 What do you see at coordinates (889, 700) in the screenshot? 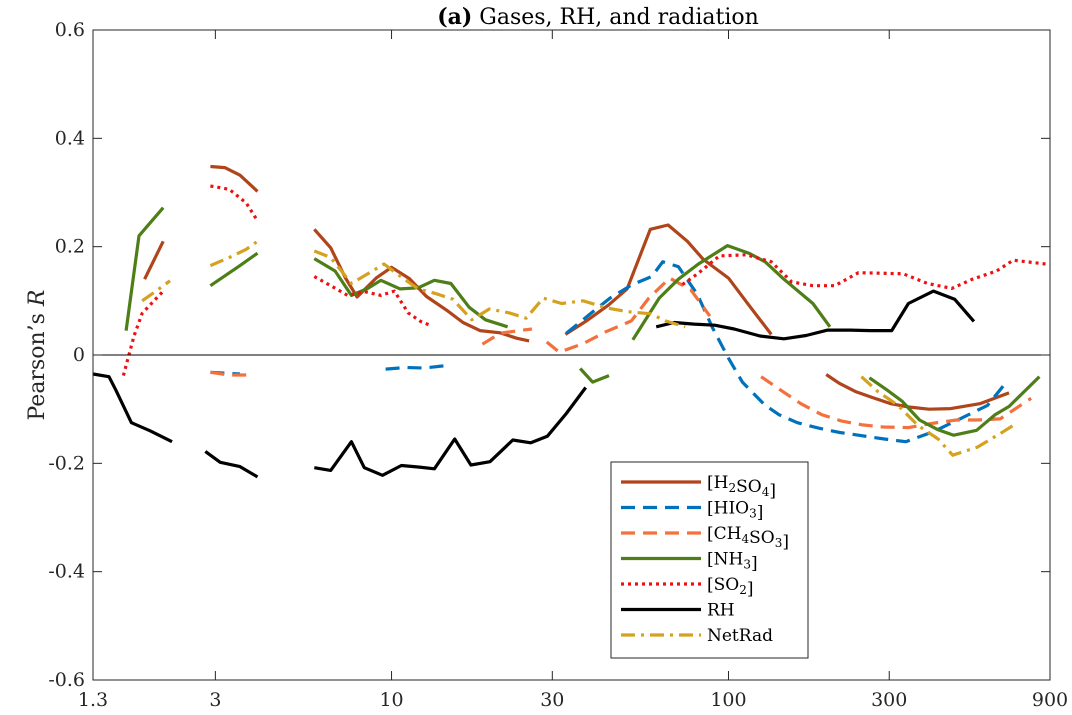
I see `x-tick-label: 300` at bounding box center [889, 700].